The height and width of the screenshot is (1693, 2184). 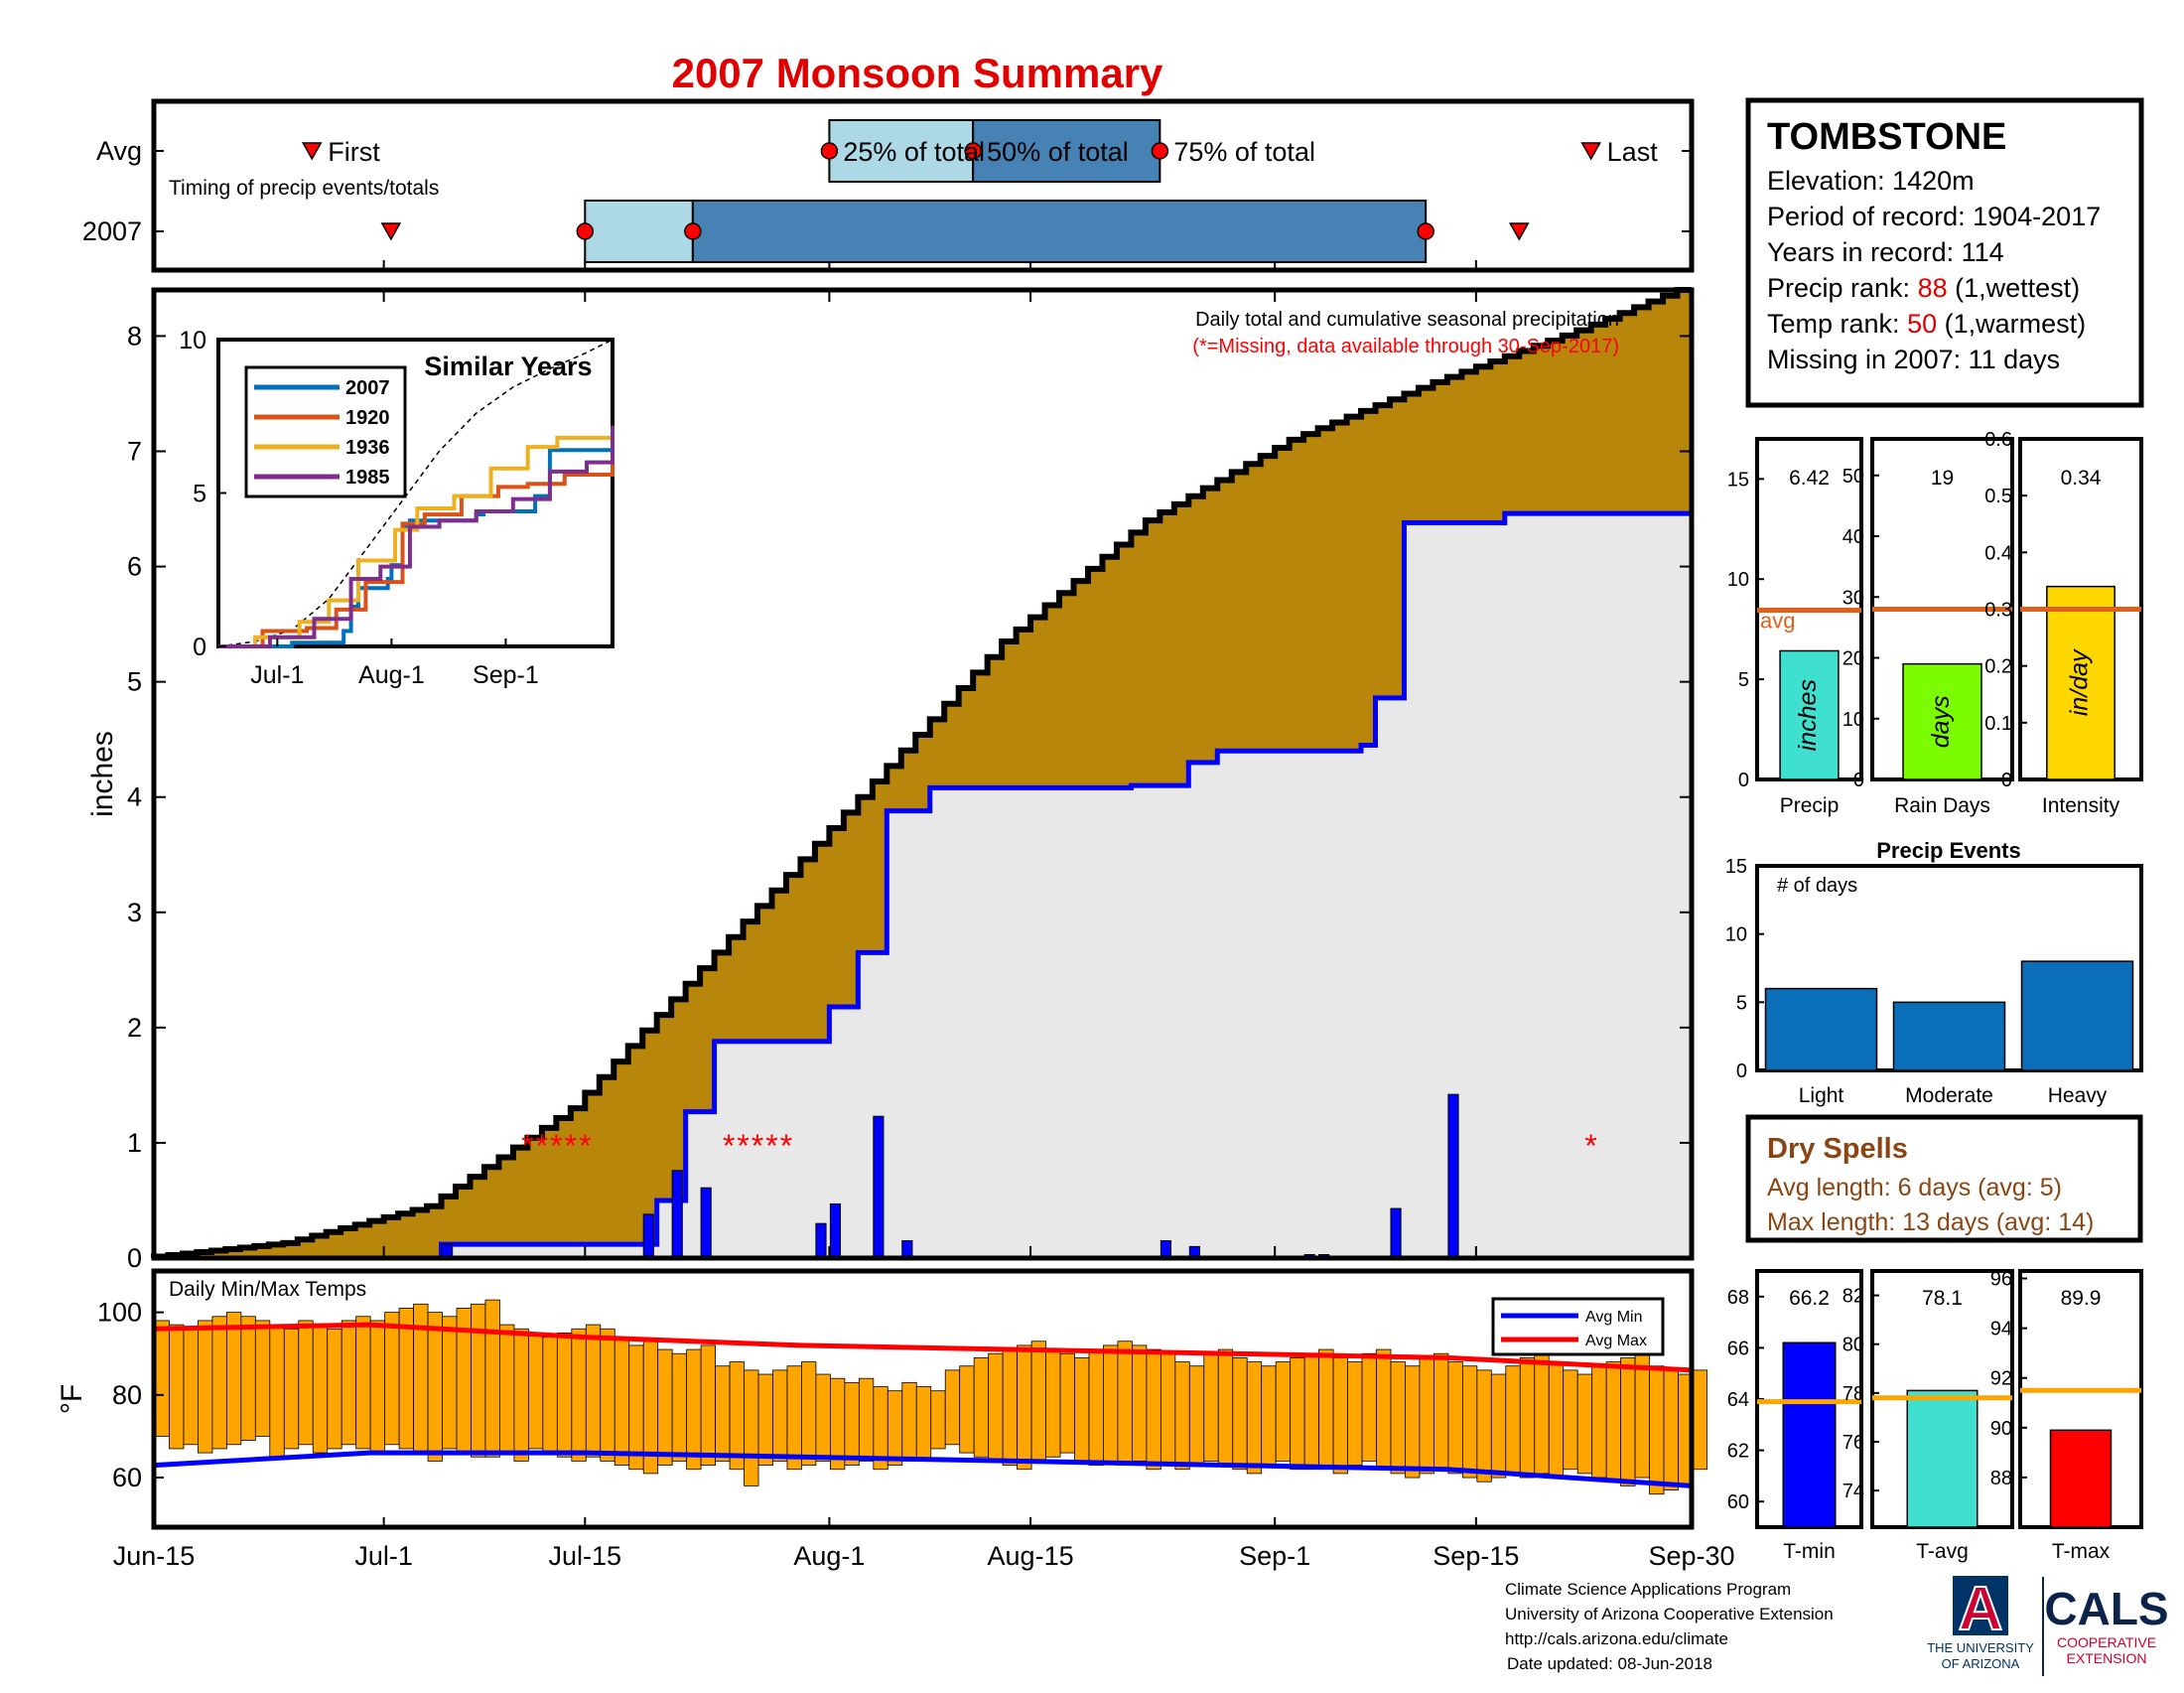 I want to click on temp-summary-y-tick-label: 60, so click(x=1738, y=1502).